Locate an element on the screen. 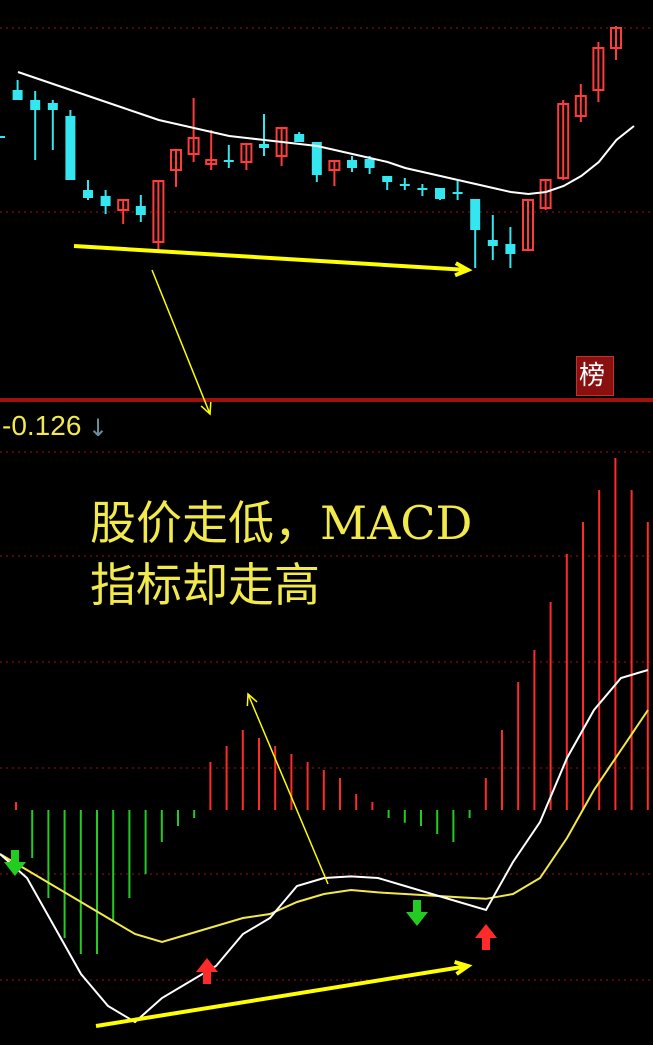 This screenshot has height=1045, width=653. price-downtrend-arrow-icon is located at coordinates (273, 261).